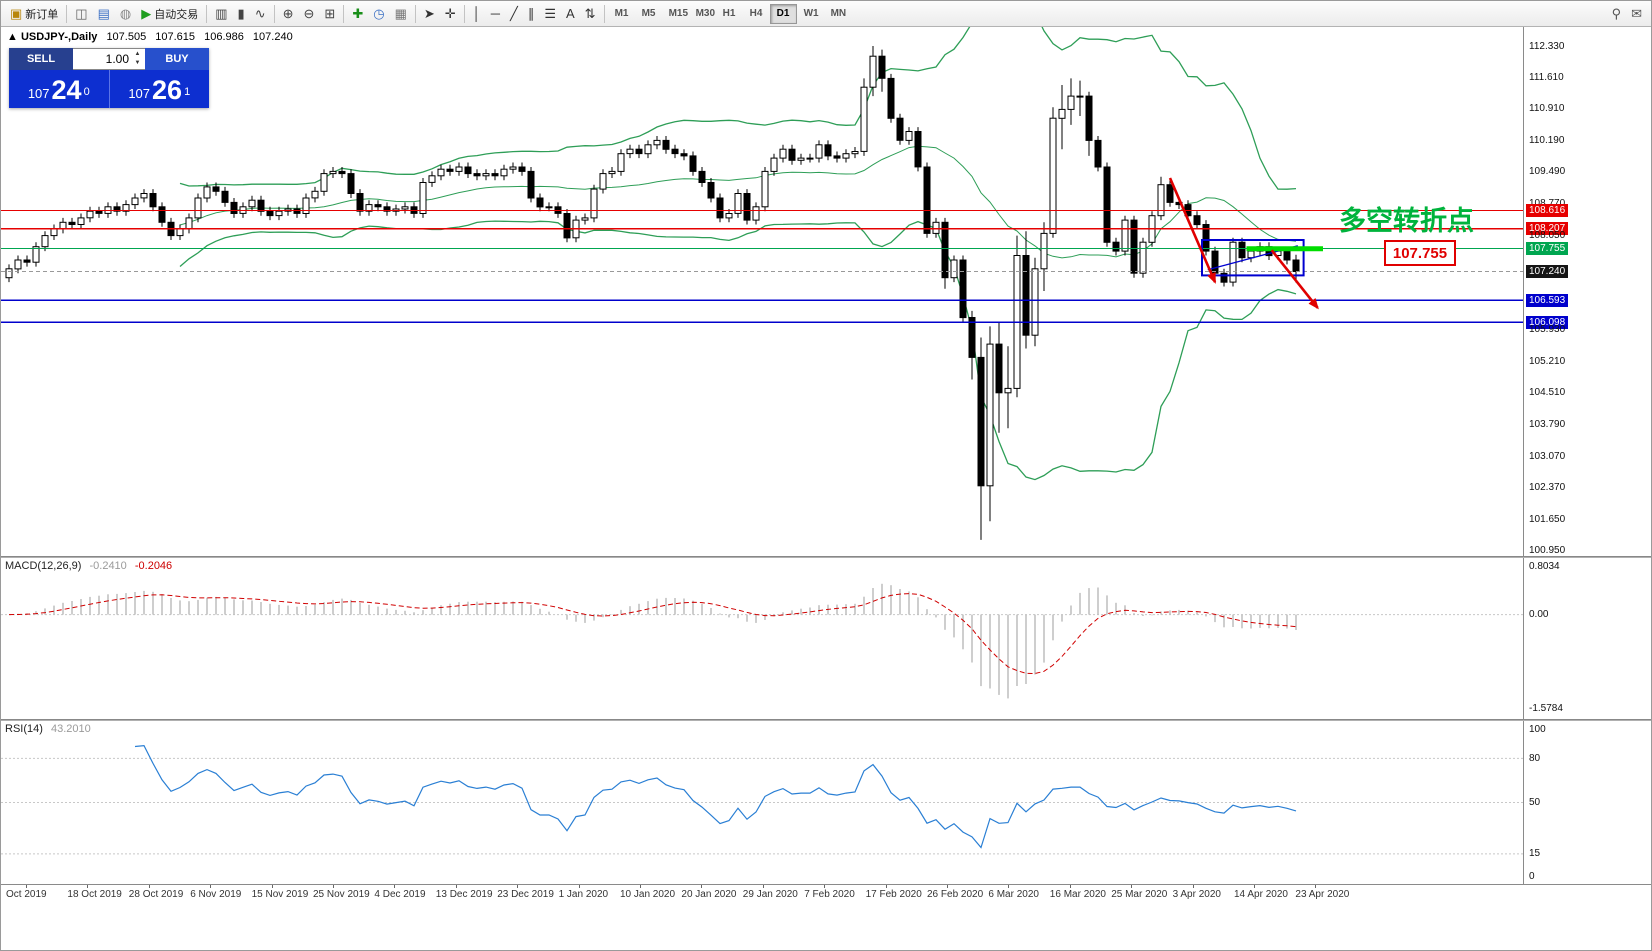  I want to click on price-tag-box, so click(1420, 253).